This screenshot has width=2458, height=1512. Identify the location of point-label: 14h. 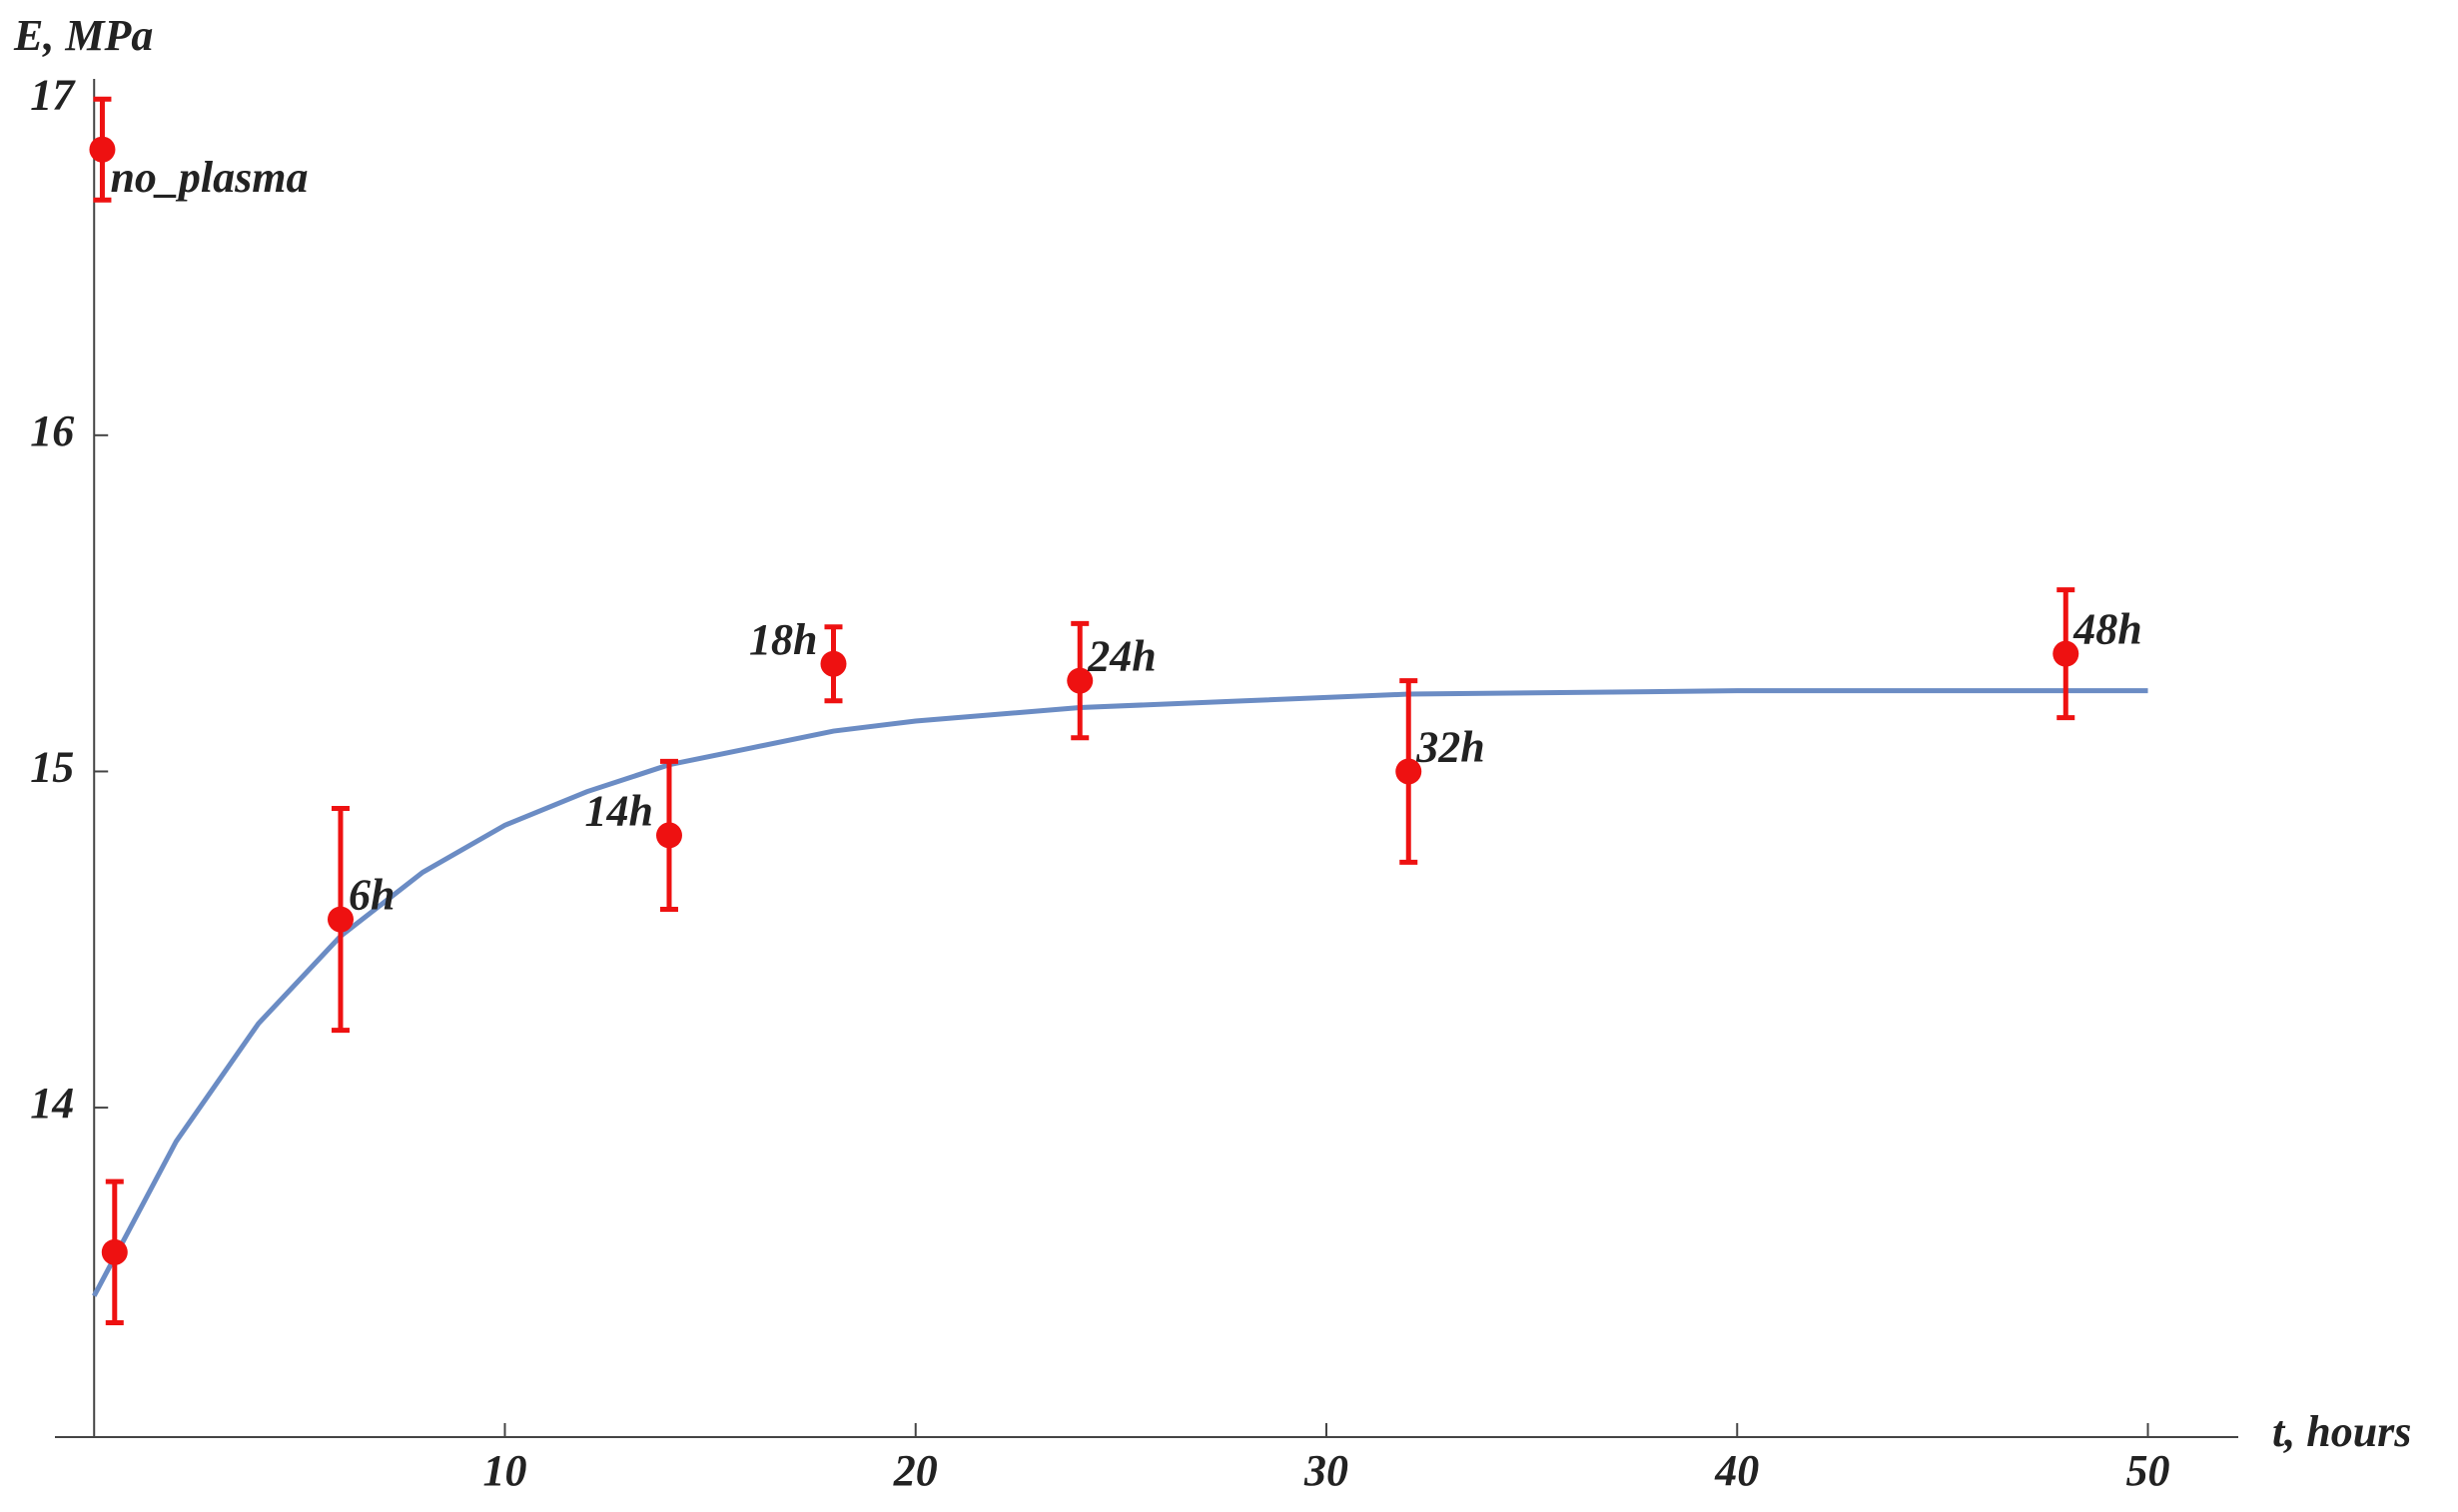
(619, 811).